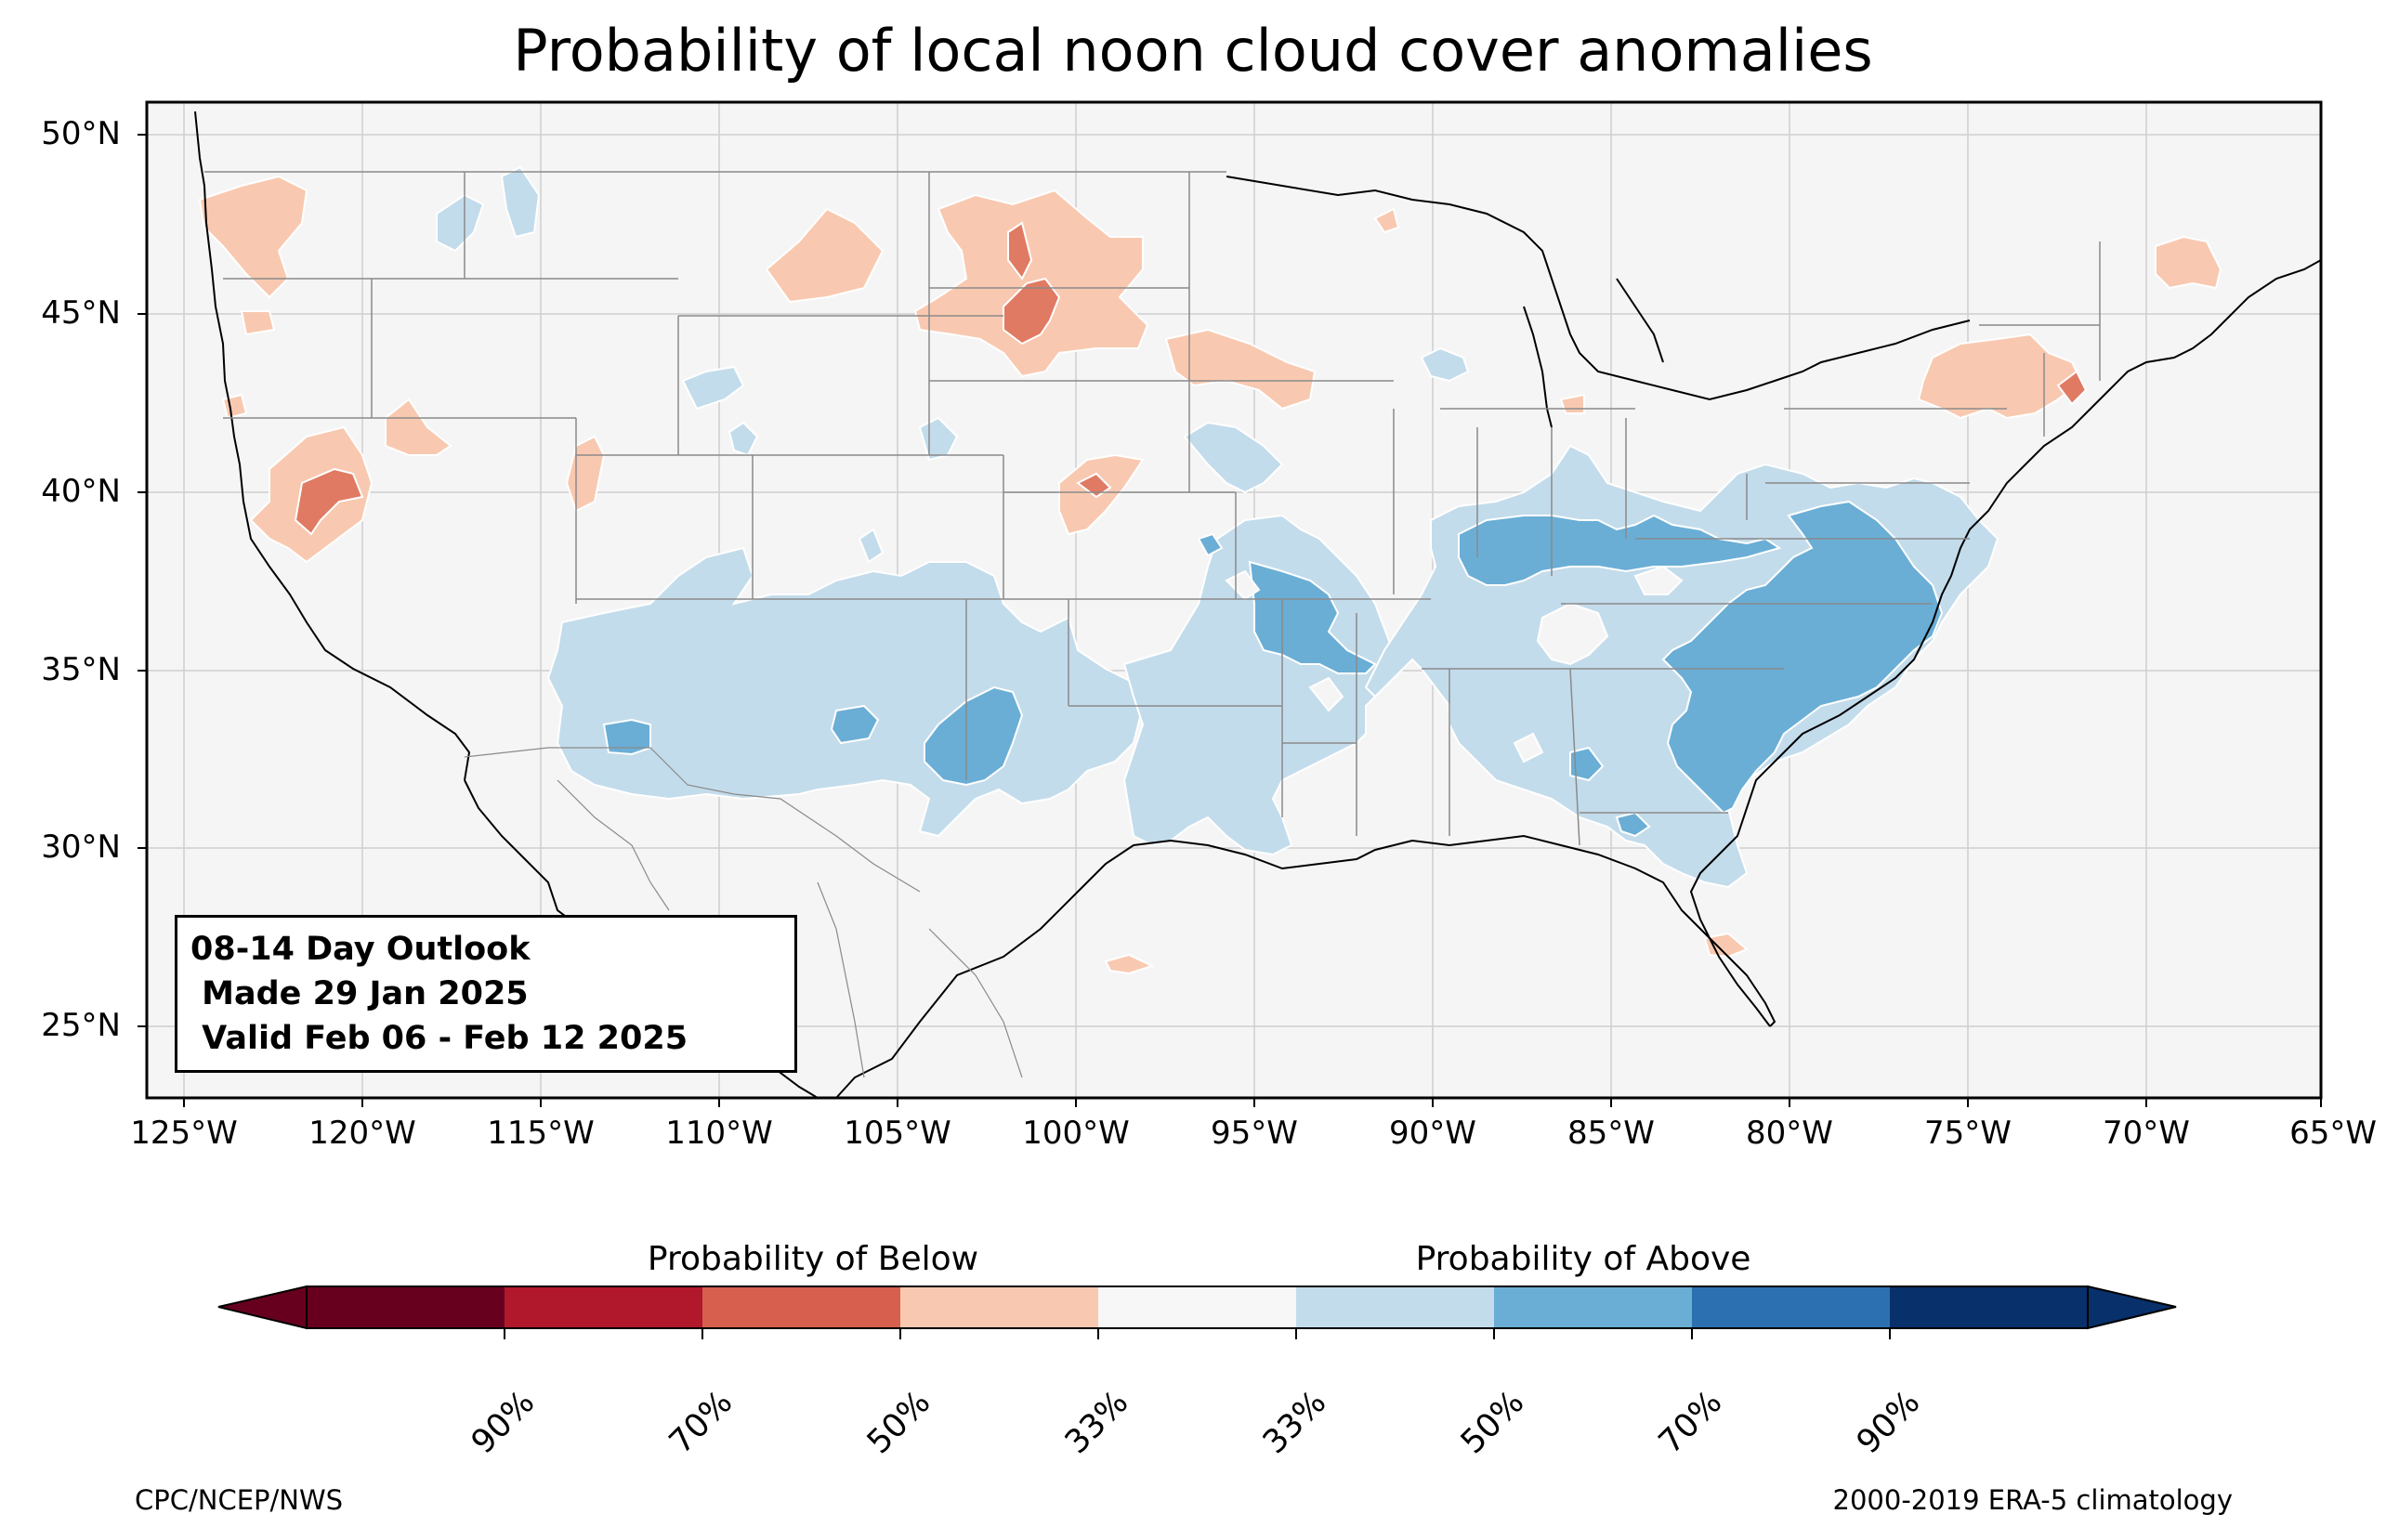 Image resolution: width=2386 pixels, height=1540 pixels. What do you see at coordinates (2072, 388) in the screenshot?
I see `below-50-new-york` at bounding box center [2072, 388].